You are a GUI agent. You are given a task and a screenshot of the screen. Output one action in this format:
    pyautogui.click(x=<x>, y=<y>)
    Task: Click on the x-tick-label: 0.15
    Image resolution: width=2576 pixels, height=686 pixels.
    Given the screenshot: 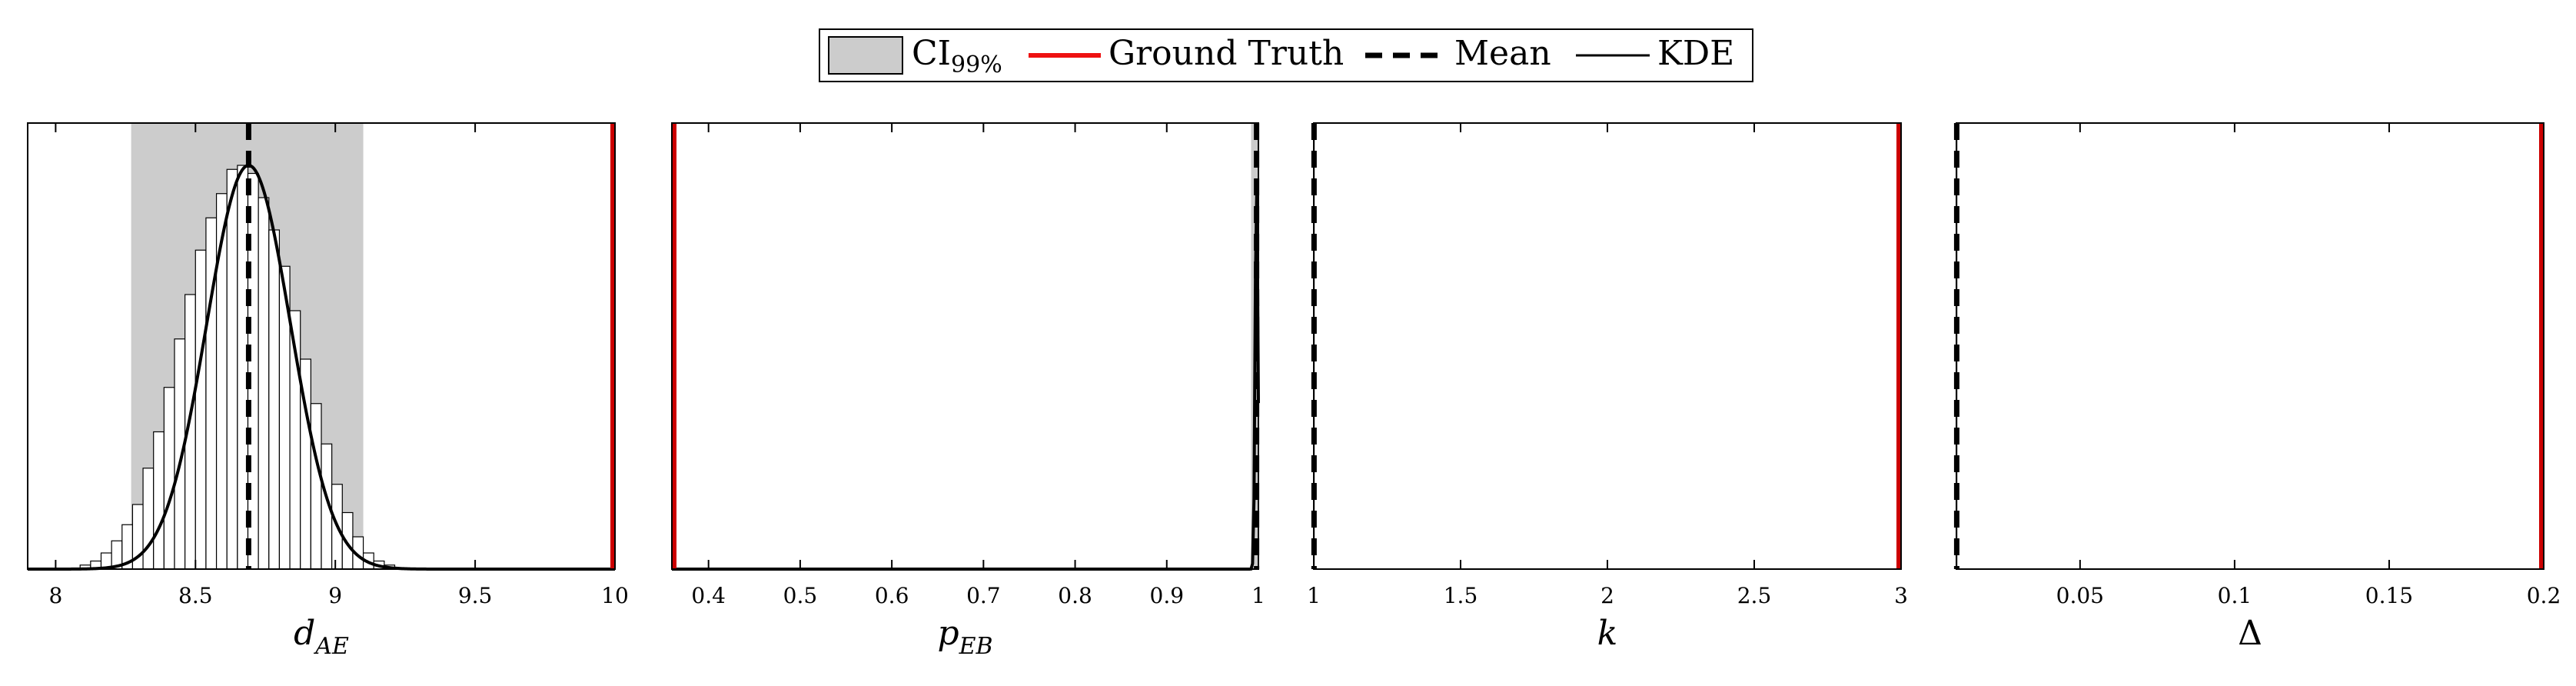 What is the action you would take?
    pyautogui.click(x=2389, y=595)
    